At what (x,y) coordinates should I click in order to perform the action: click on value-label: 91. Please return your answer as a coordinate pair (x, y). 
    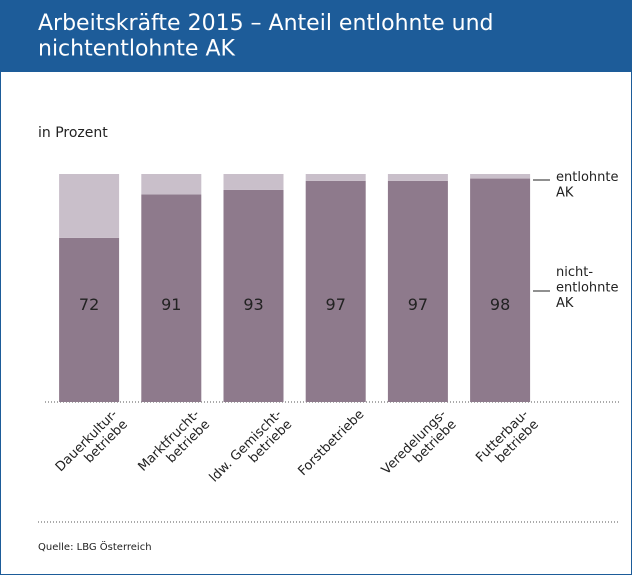
    Looking at the image, I should click on (171, 304).